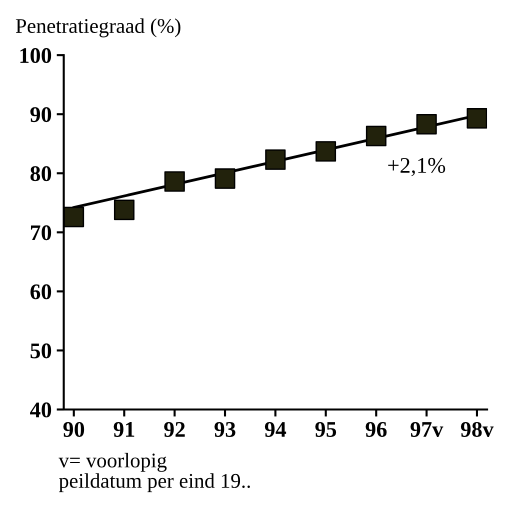 The image size is (510, 525). Describe the element at coordinates (376, 429) in the screenshot. I see `x-tick-label: 96` at that location.